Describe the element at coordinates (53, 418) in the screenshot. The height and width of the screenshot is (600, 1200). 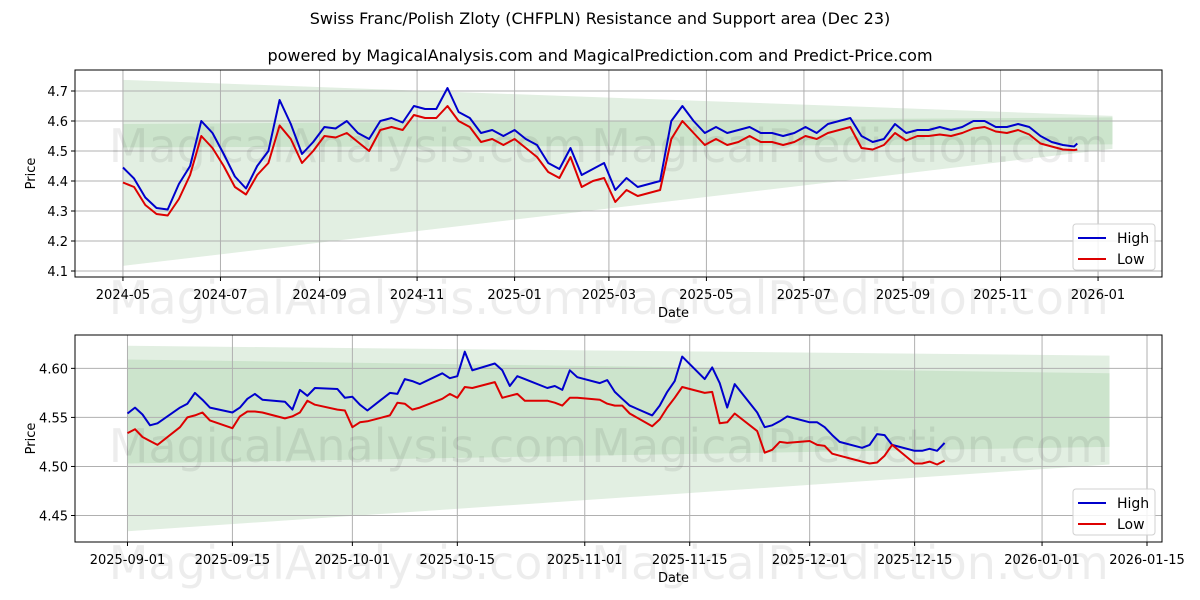
I see `y-tick-label: 4.55` at that location.